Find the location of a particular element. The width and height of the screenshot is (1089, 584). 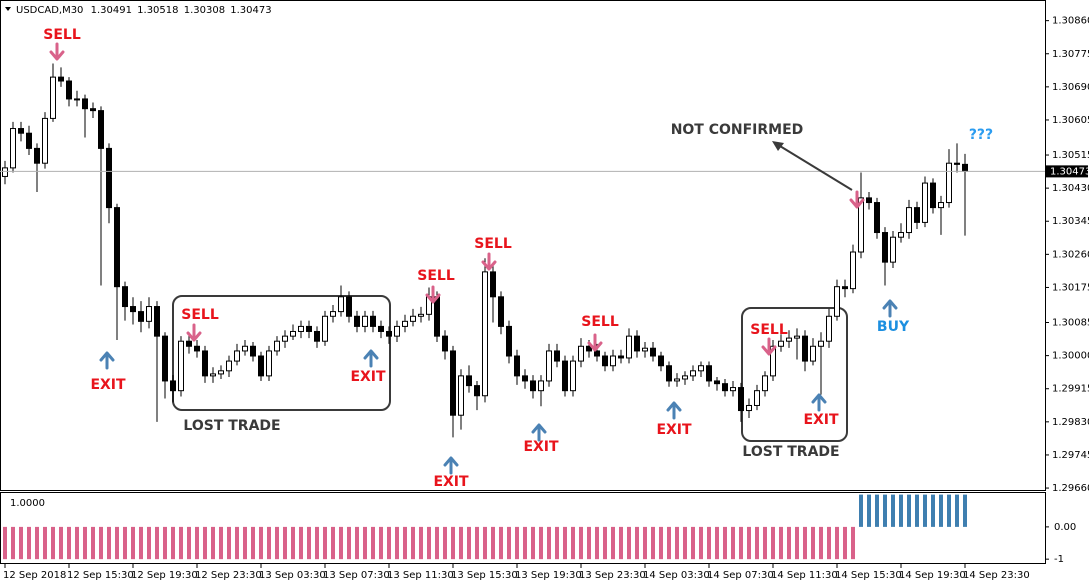

x-tick-label: 13 Sep 11:30 is located at coordinates (420, 575).